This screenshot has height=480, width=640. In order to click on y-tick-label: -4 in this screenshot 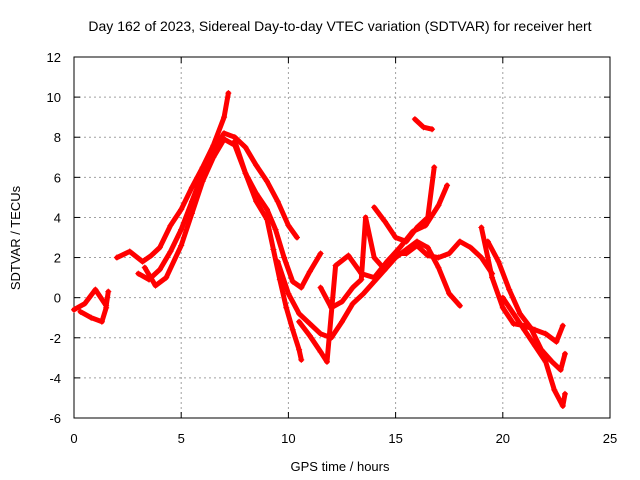, I will do `click(55, 378)`.